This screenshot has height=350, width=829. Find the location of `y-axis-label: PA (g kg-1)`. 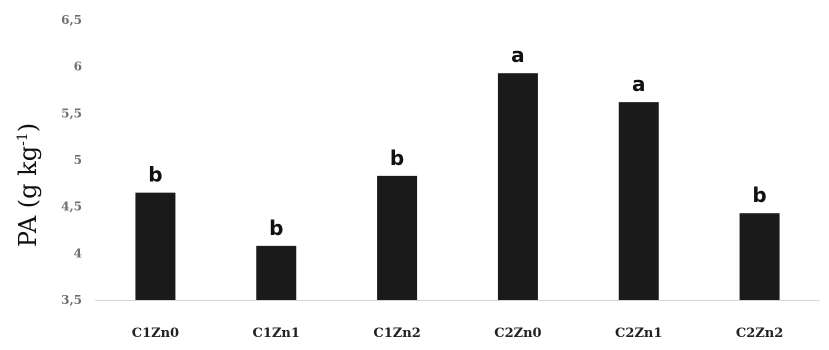

y-axis-label: PA (g kg-1) is located at coordinates (28, 185).